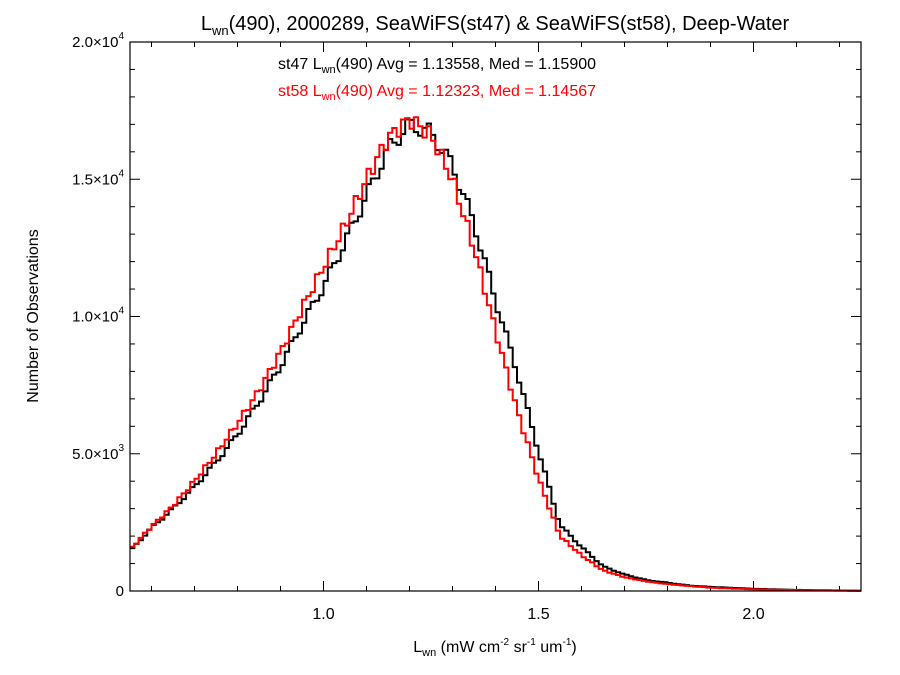  Describe the element at coordinates (120, 591) in the screenshot. I see `y-tick-label: 0` at that location.